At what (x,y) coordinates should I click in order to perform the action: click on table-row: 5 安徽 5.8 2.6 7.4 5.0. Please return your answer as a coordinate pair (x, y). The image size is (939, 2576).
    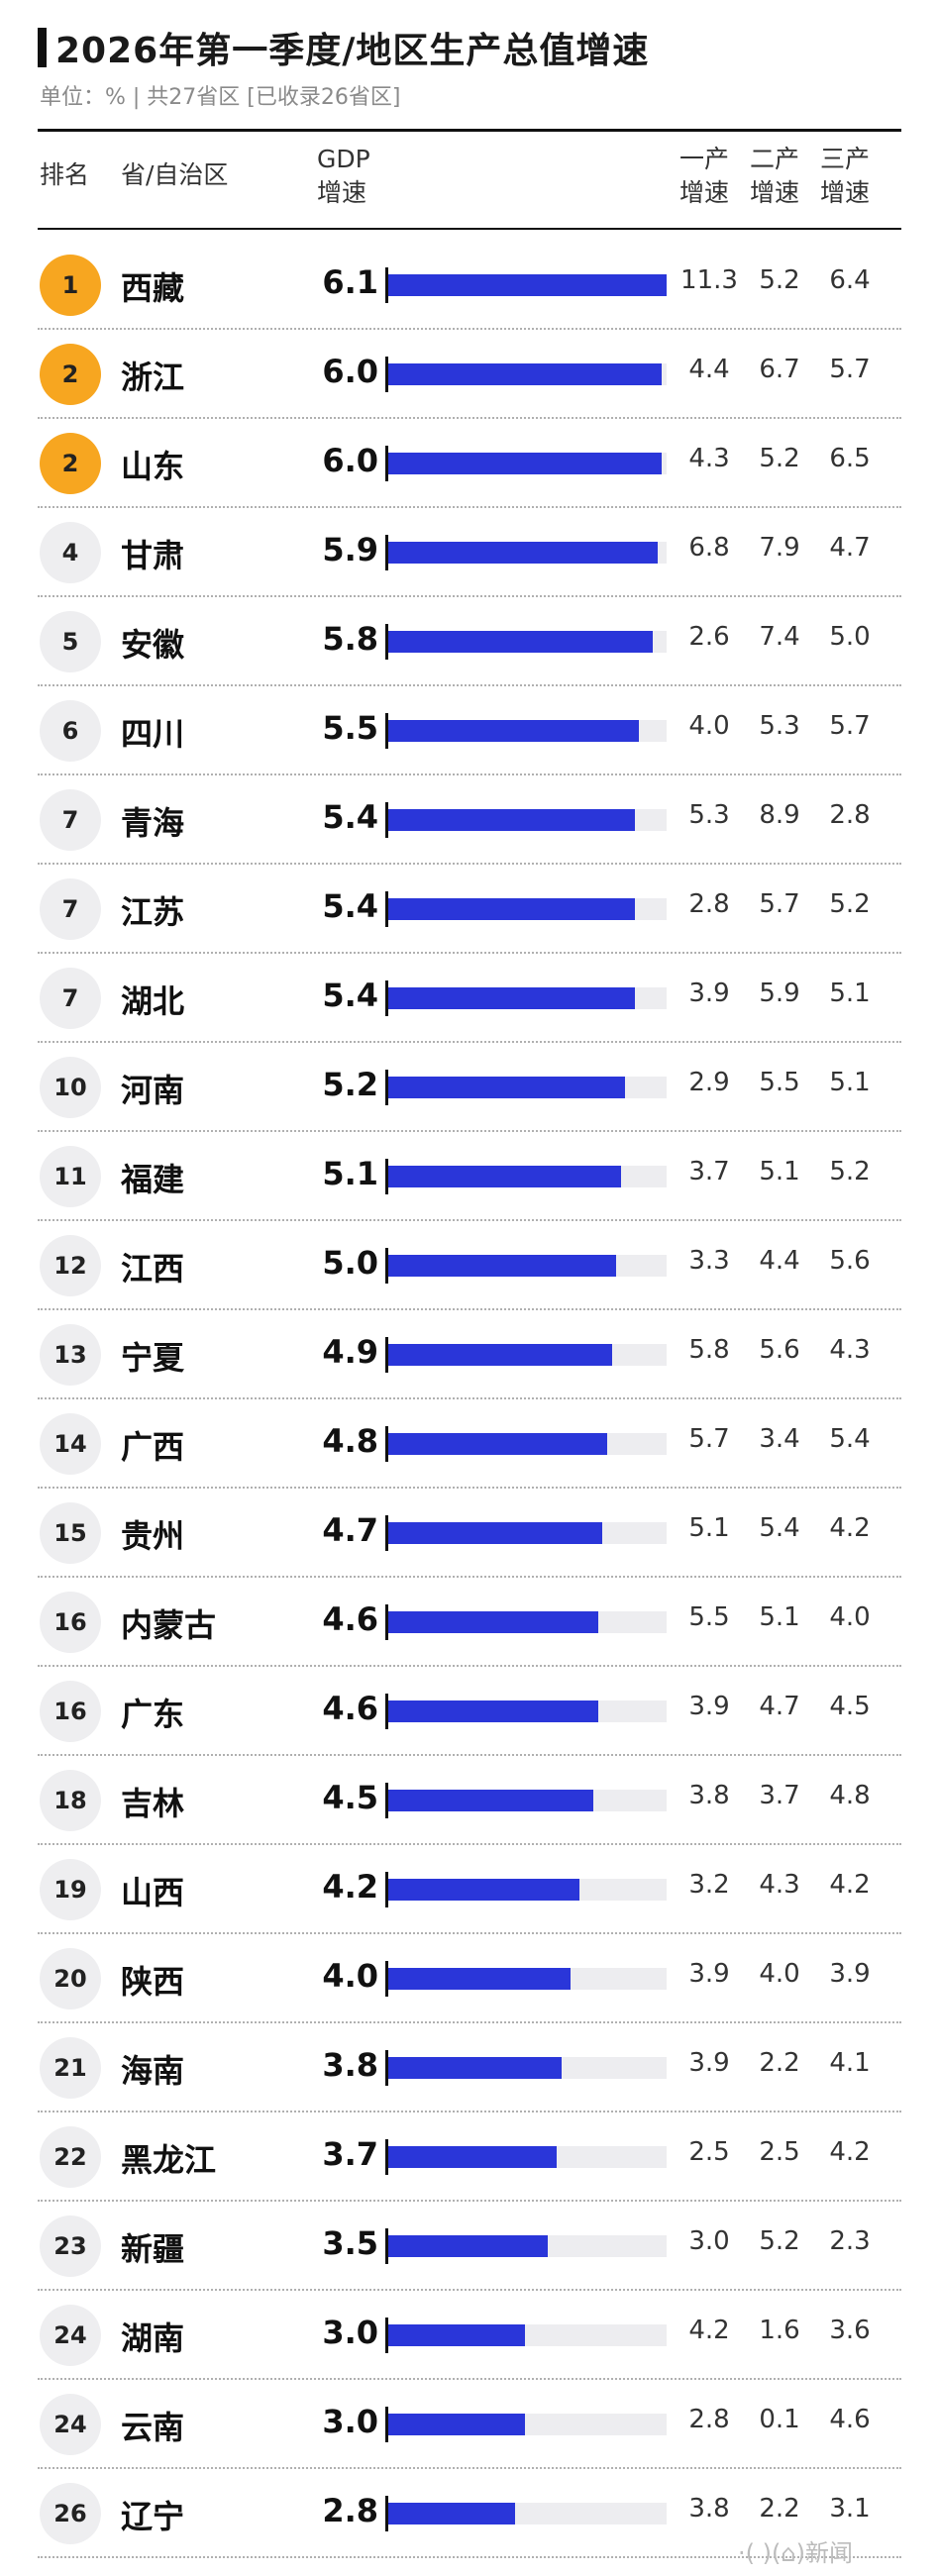
    Looking at the image, I should click on (469, 641).